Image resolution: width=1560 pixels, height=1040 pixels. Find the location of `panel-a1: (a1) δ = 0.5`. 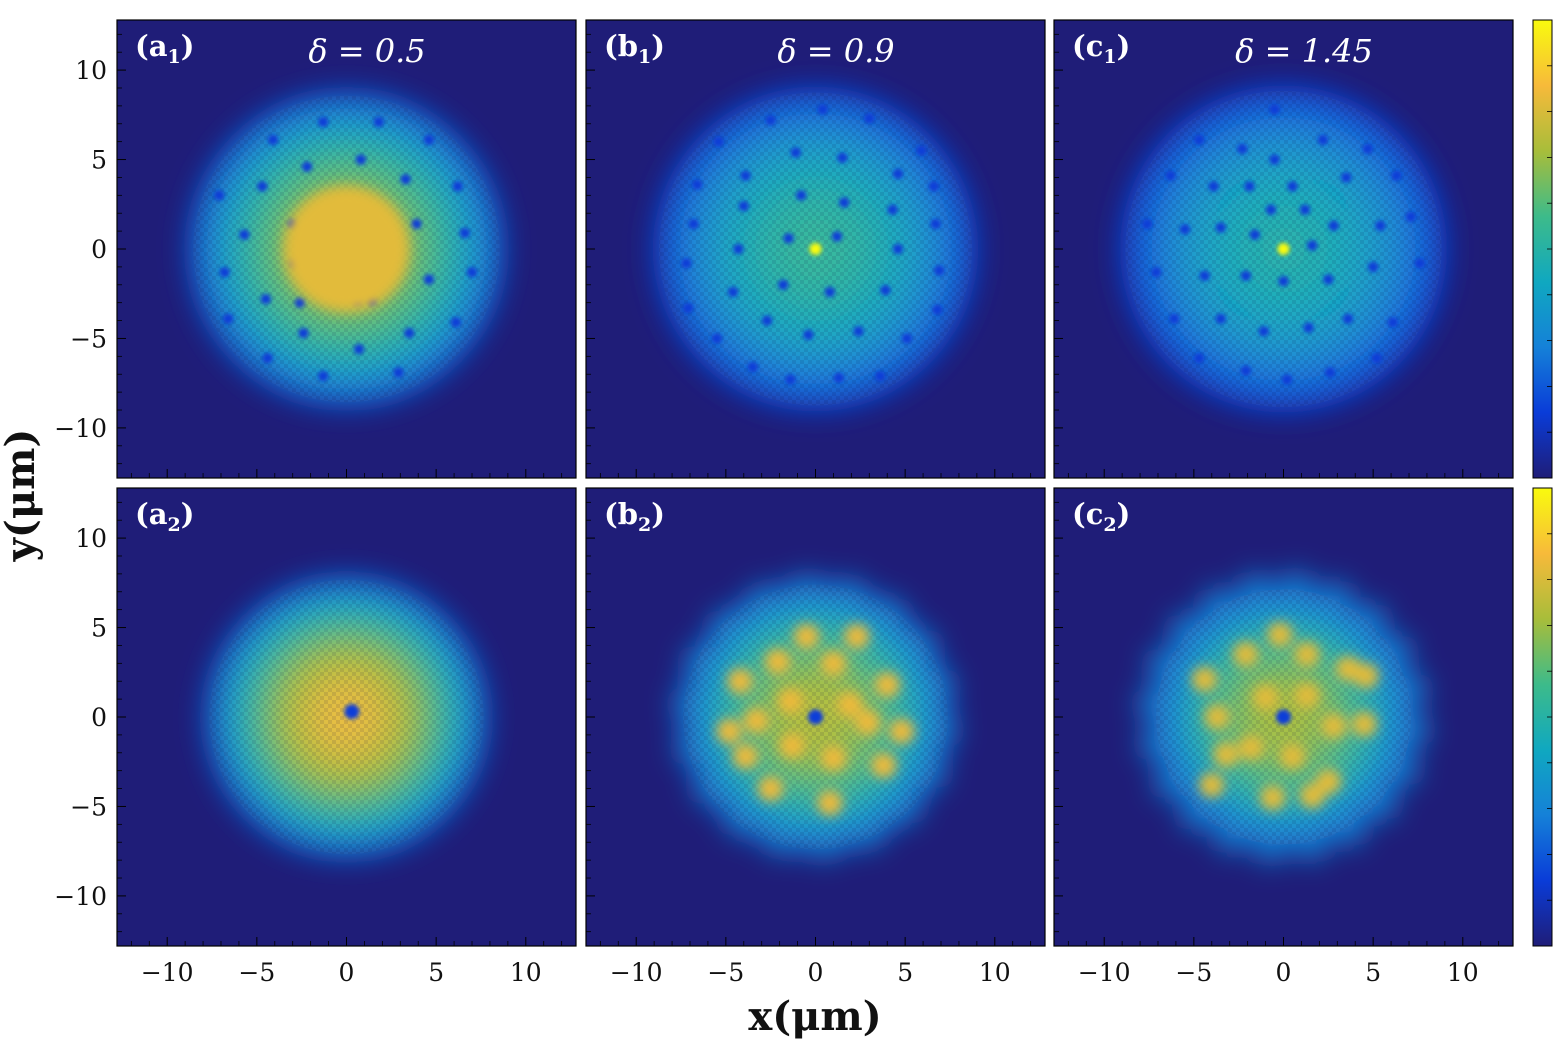

panel-a1: (a1) δ = 0.5 is located at coordinates (346, 249).